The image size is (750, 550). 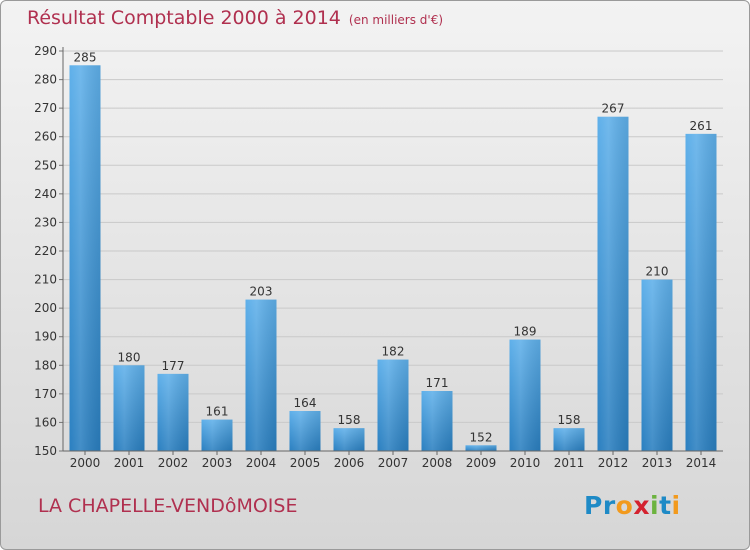 What do you see at coordinates (45, 137) in the screenshot?
I see `y-tick-label: 260` at bounding box center [45, 137].